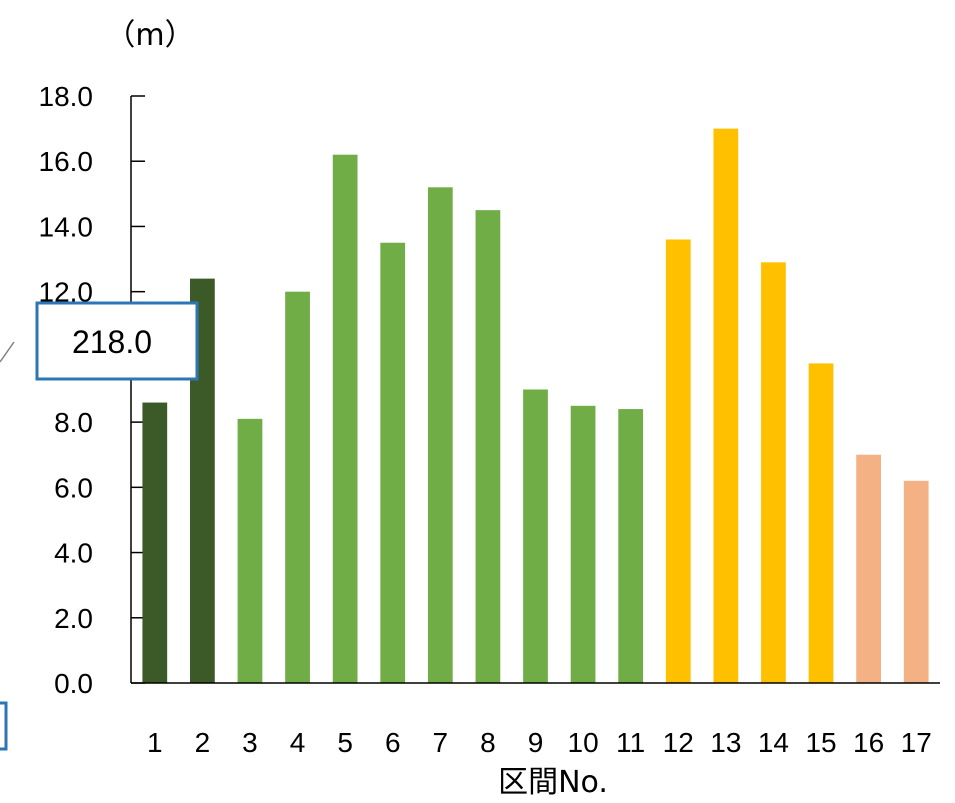 The image size is (955, 803). Describe the element at coordinates (298, 742) in the screenshot. I see `x-tick-label: 4` at that location.